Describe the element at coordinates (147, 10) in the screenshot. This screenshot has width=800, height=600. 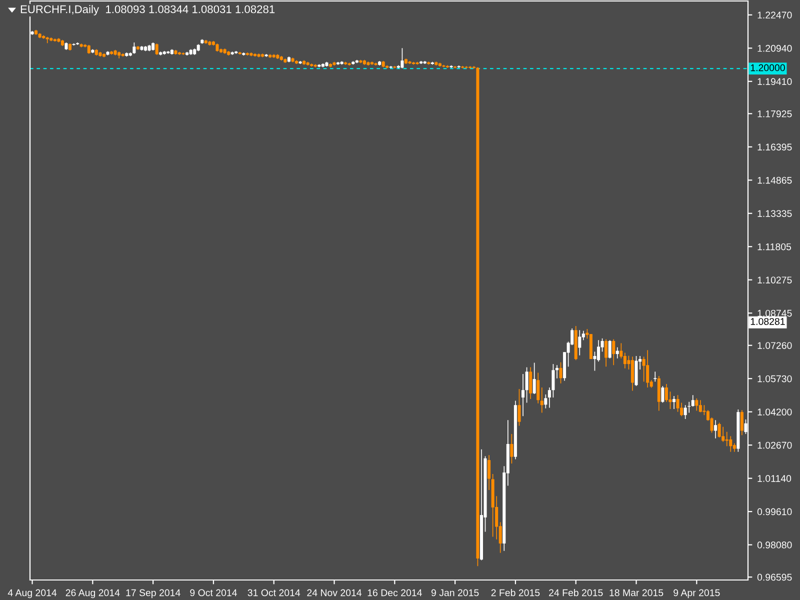
I see `chart-title: EURCHF.I,Daily 1.08093 1.08344 1.08031 1.08281` at that location.